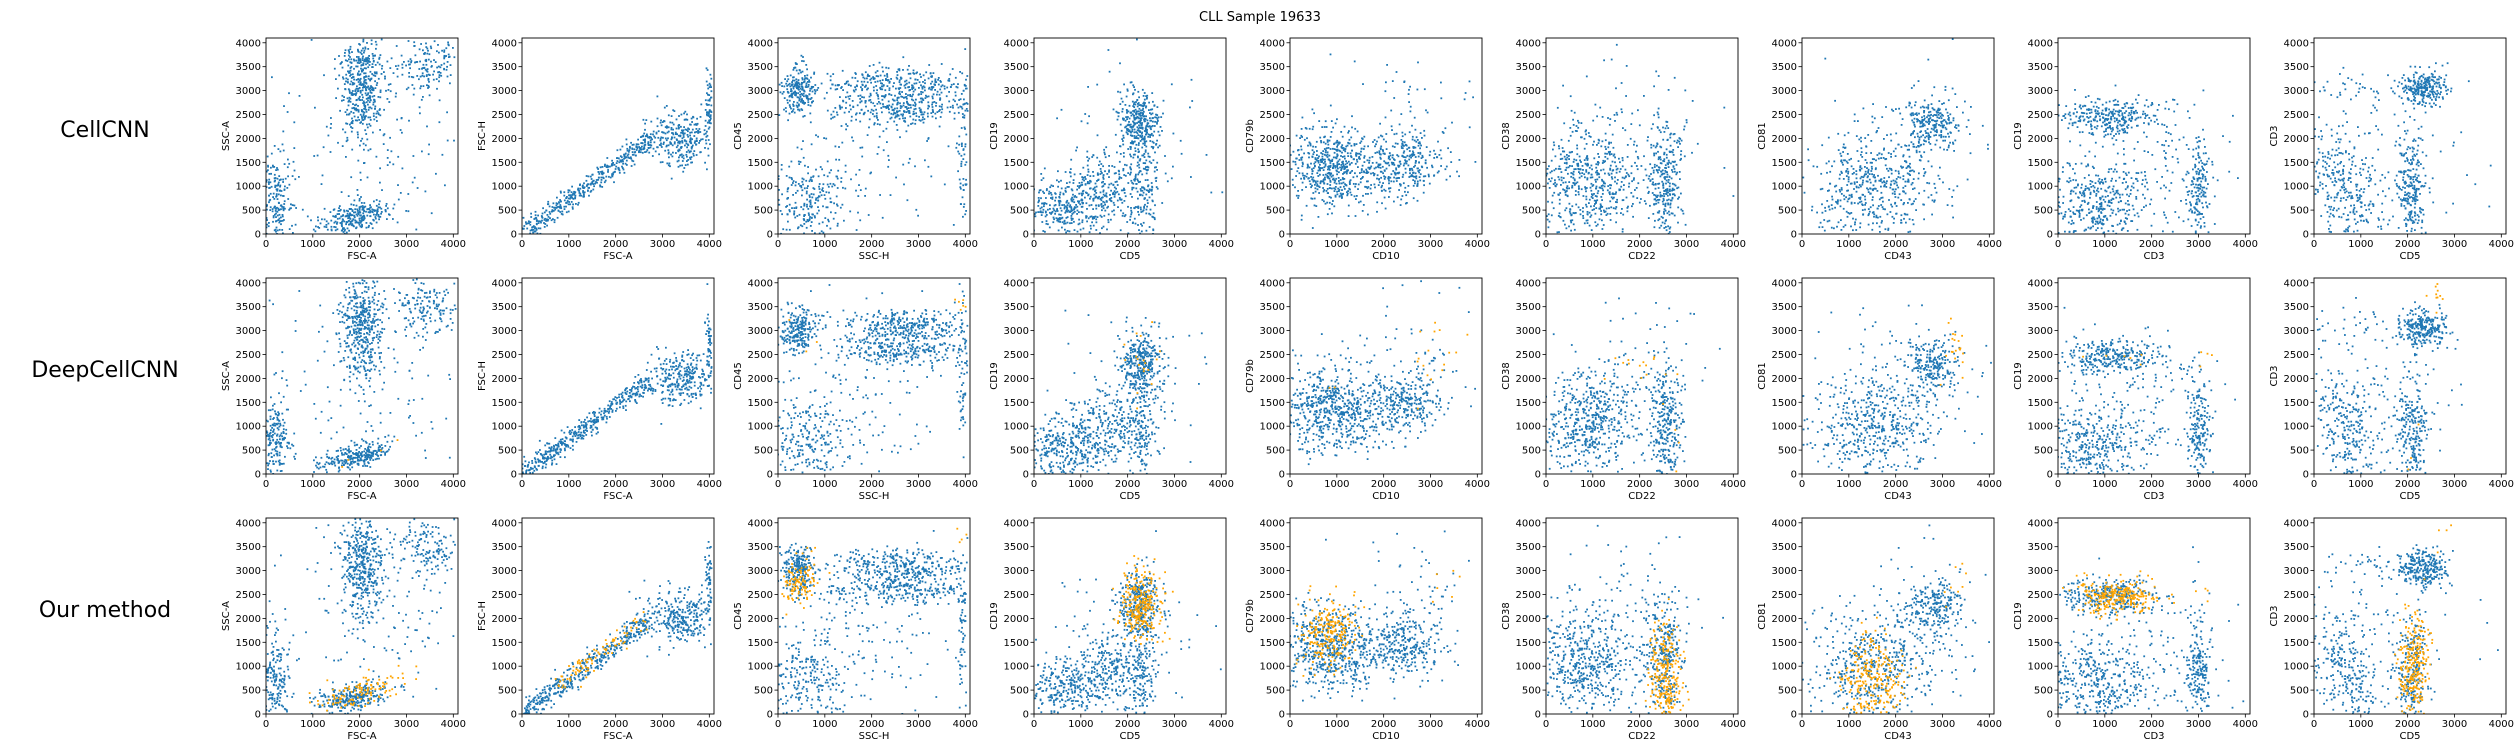  What do you see at coordinates (251, 451) in the screenshot?
I see `y-tick-label: 500` at bounding box center [251, 451].